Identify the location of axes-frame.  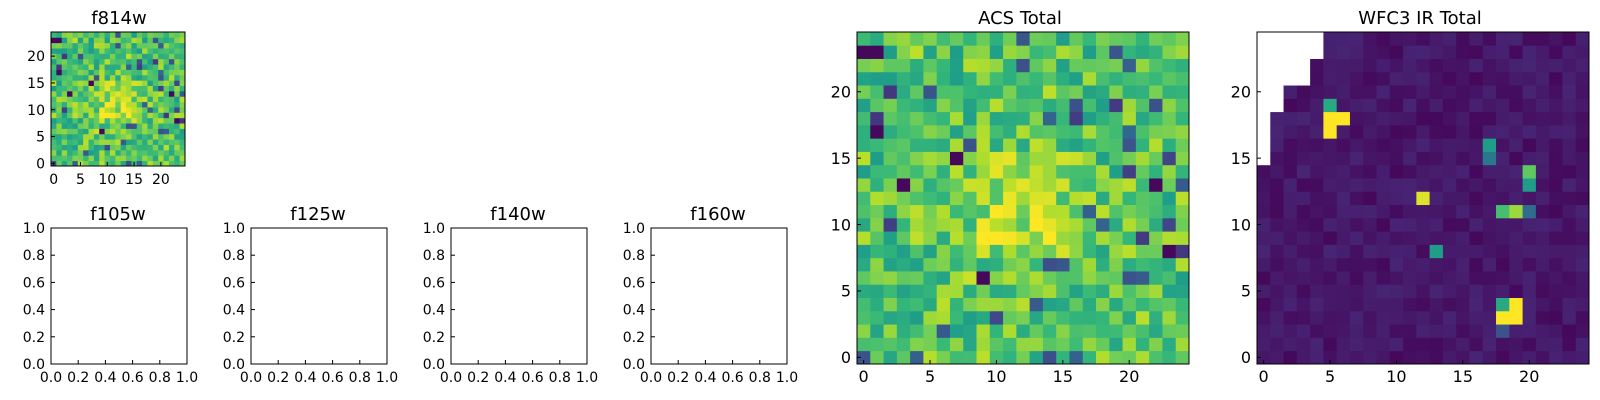
(319, 296).